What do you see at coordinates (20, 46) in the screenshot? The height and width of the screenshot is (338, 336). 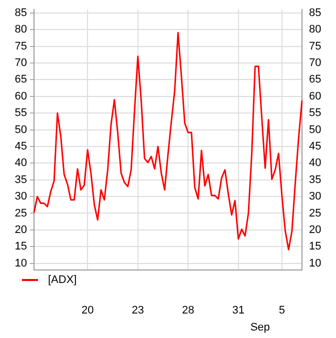 I see `y-tick-label: 75` at bounding box center [20, 46].